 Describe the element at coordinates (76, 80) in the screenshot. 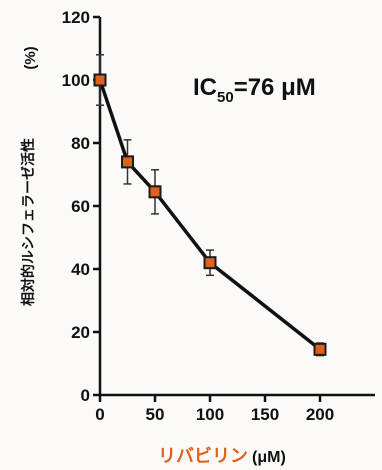

I see `y-tick-label-100: 100` at that location.